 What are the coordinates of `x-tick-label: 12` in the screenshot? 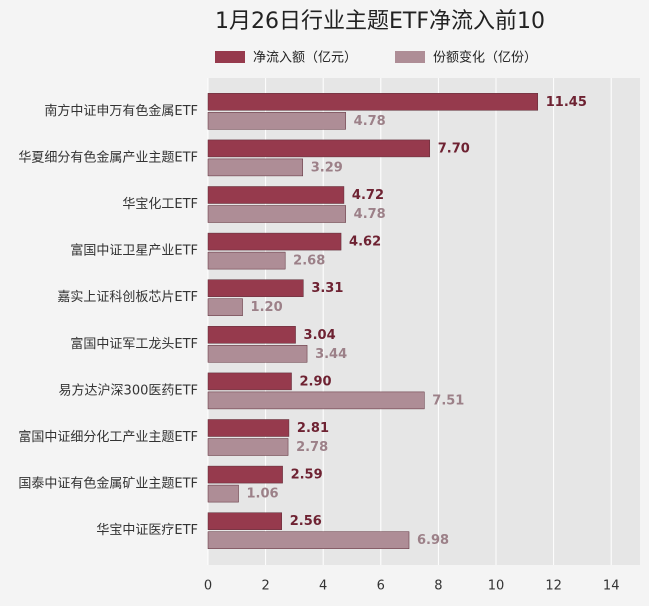 It's located at (553, 586).